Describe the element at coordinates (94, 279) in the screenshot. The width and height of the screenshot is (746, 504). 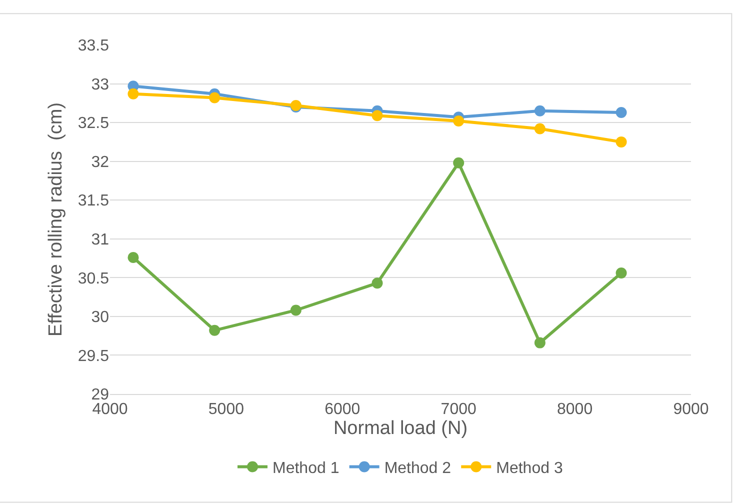
I see `y-tick-label: 30.5` at that location.